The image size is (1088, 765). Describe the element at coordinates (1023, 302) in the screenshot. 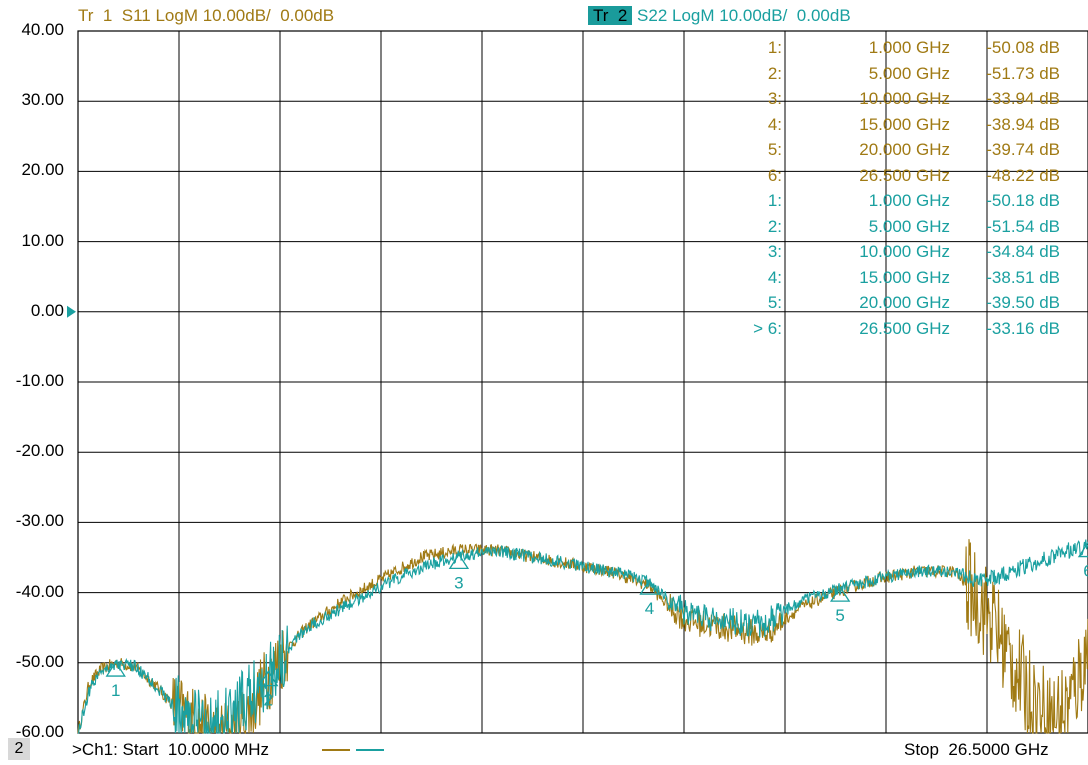

I see `marker-value: -39.50 dB` at that location.